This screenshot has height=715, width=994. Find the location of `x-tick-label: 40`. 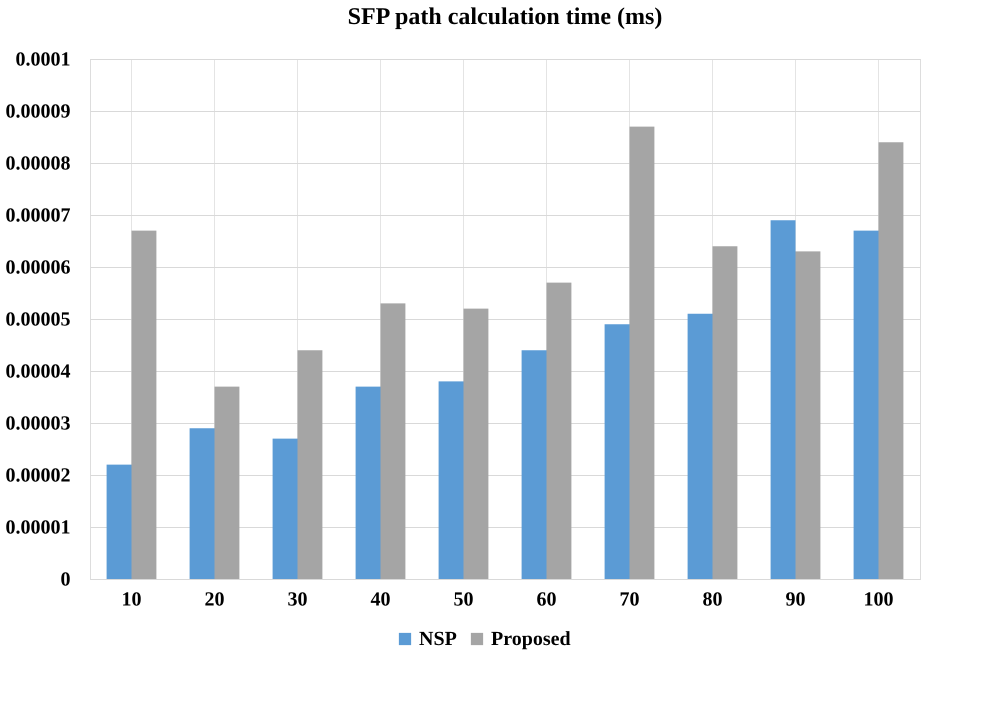

x-tick-label: 40 is located at coordinates (380, 599).